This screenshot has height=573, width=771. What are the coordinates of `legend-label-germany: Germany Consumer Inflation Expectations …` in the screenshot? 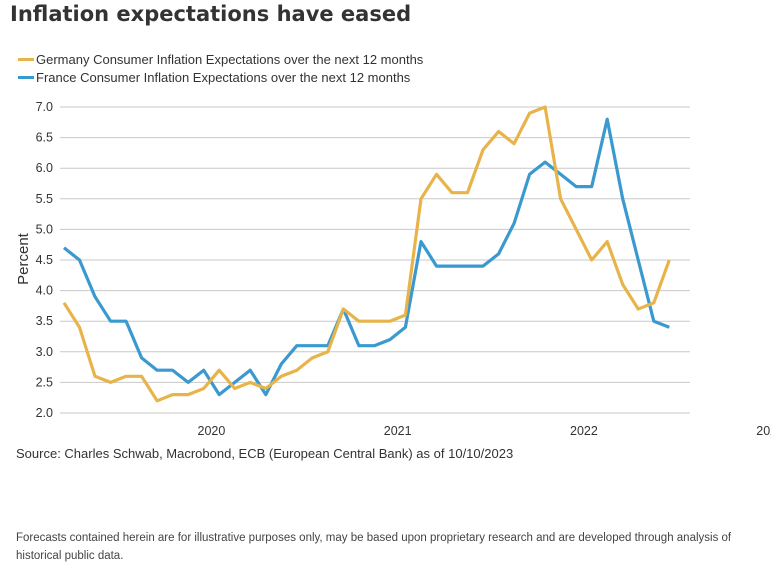 It's located at (230, 59).